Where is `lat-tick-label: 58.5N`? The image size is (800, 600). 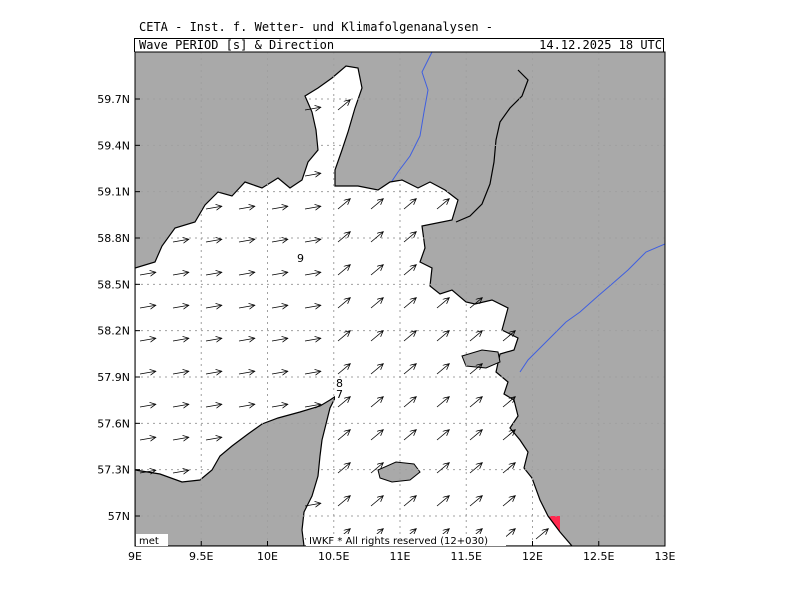
lat-tick-label: 58.5N is located at coordinates (113, 284).